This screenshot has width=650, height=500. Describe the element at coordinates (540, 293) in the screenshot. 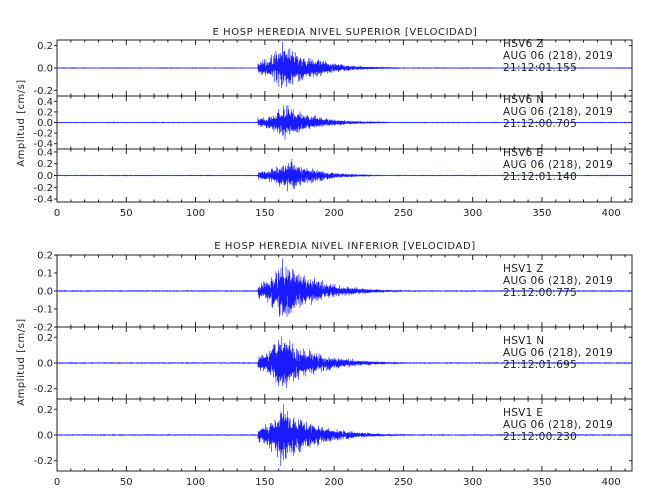

I see `time-label: 21:12:00.775` at that location.